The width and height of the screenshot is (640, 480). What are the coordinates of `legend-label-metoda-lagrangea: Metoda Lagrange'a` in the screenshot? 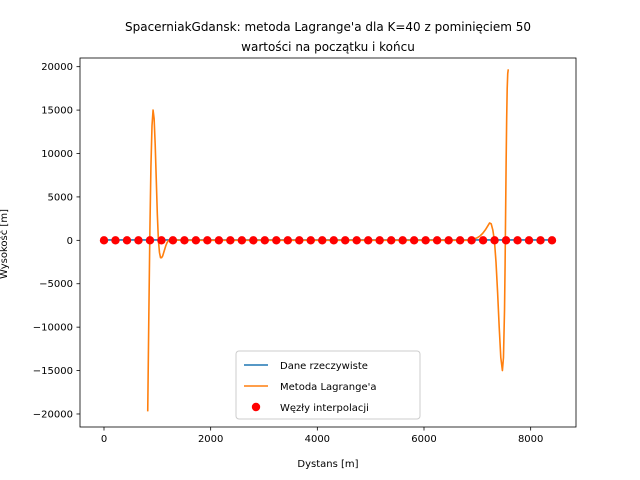 It's located at (328, 387).